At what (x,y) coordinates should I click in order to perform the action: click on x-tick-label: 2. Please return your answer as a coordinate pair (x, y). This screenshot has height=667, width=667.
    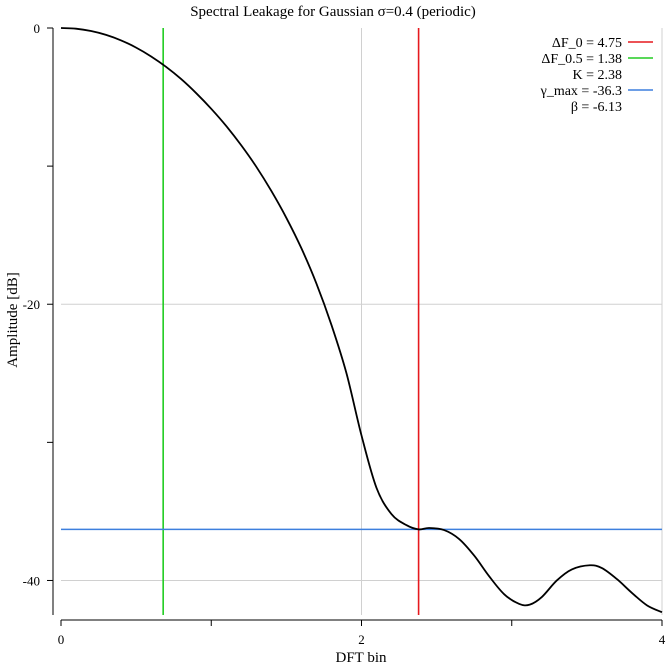
    Looking at the image, I should click on (361, 639).